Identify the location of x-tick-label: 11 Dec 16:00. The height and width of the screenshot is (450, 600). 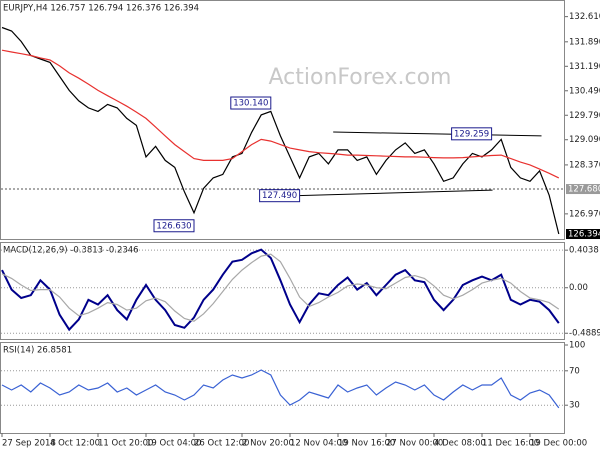
(510, 444).